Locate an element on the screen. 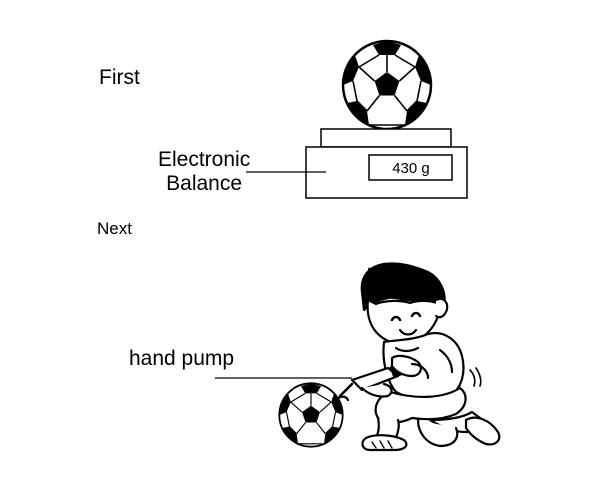 This screenshot has width=600, height=494. balance-reading: 430 g is located at coordinates (411, 168).